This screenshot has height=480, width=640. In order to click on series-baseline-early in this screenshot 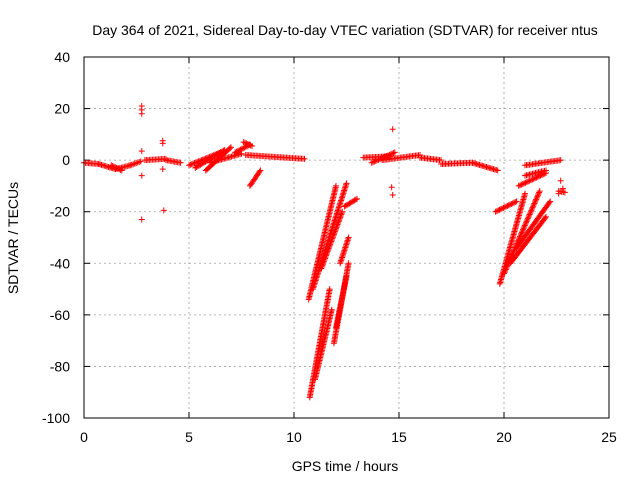, I will do `click(132, 164)`.